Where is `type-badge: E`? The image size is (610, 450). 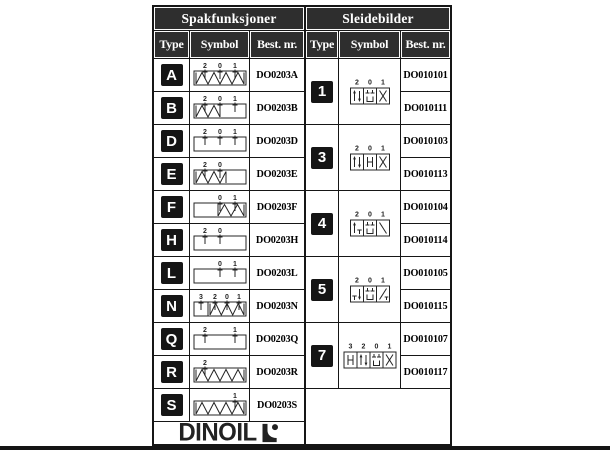 type-badge: E is located at coordinates (171, 174).